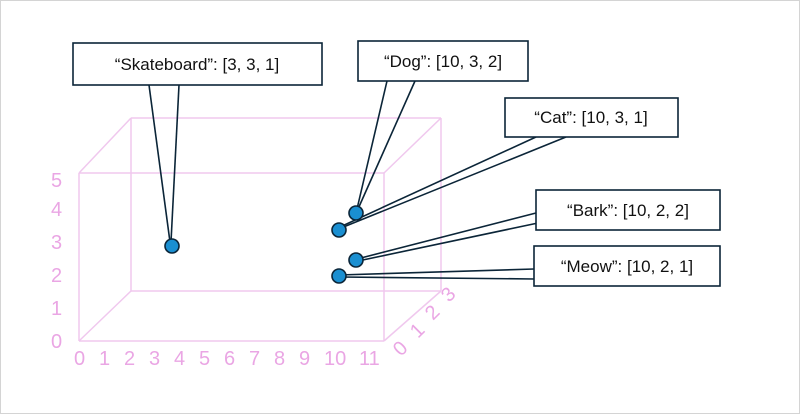 The width and height of the screenshot is (800, 415). What do you see at coordinates (417, 330) in the screenshot?
I see `z-tick-label: 1` at bounding box center [417, 330].